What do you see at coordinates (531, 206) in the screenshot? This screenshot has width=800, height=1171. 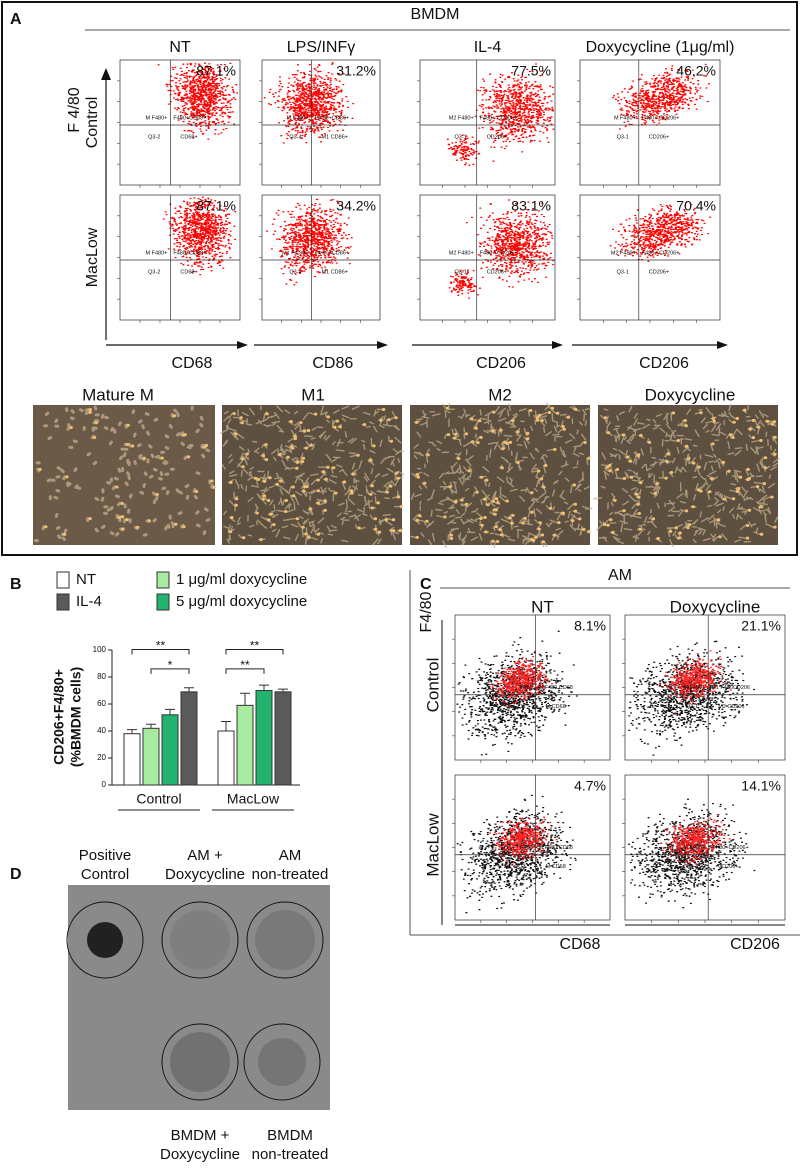 I see `gate-percent: 83.1%` at bounding box center [531, 206].